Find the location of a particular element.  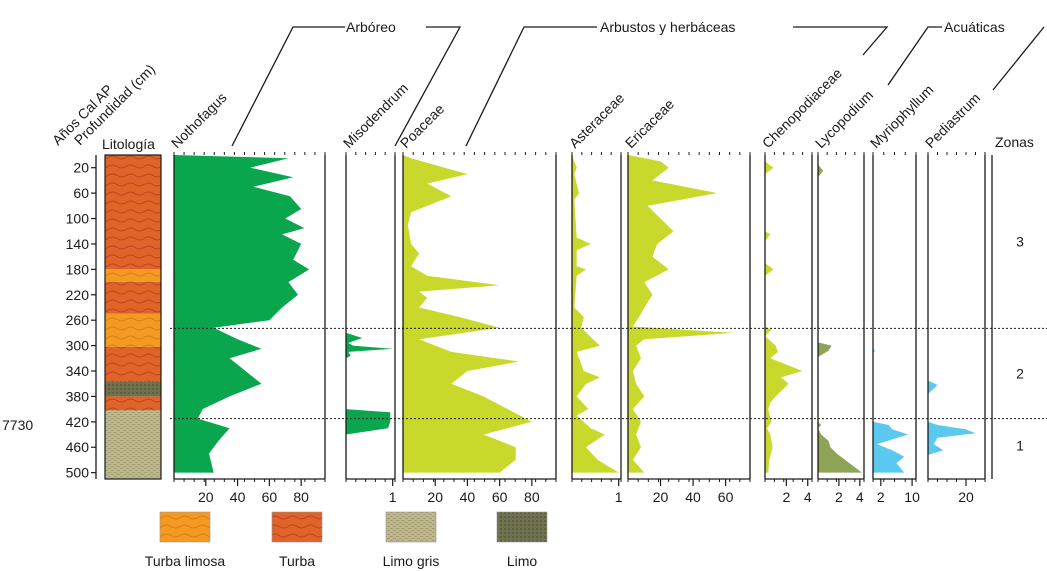

panel-poaceae: 20 40 60 80 Poaceae is located at coordinates (477, 303).